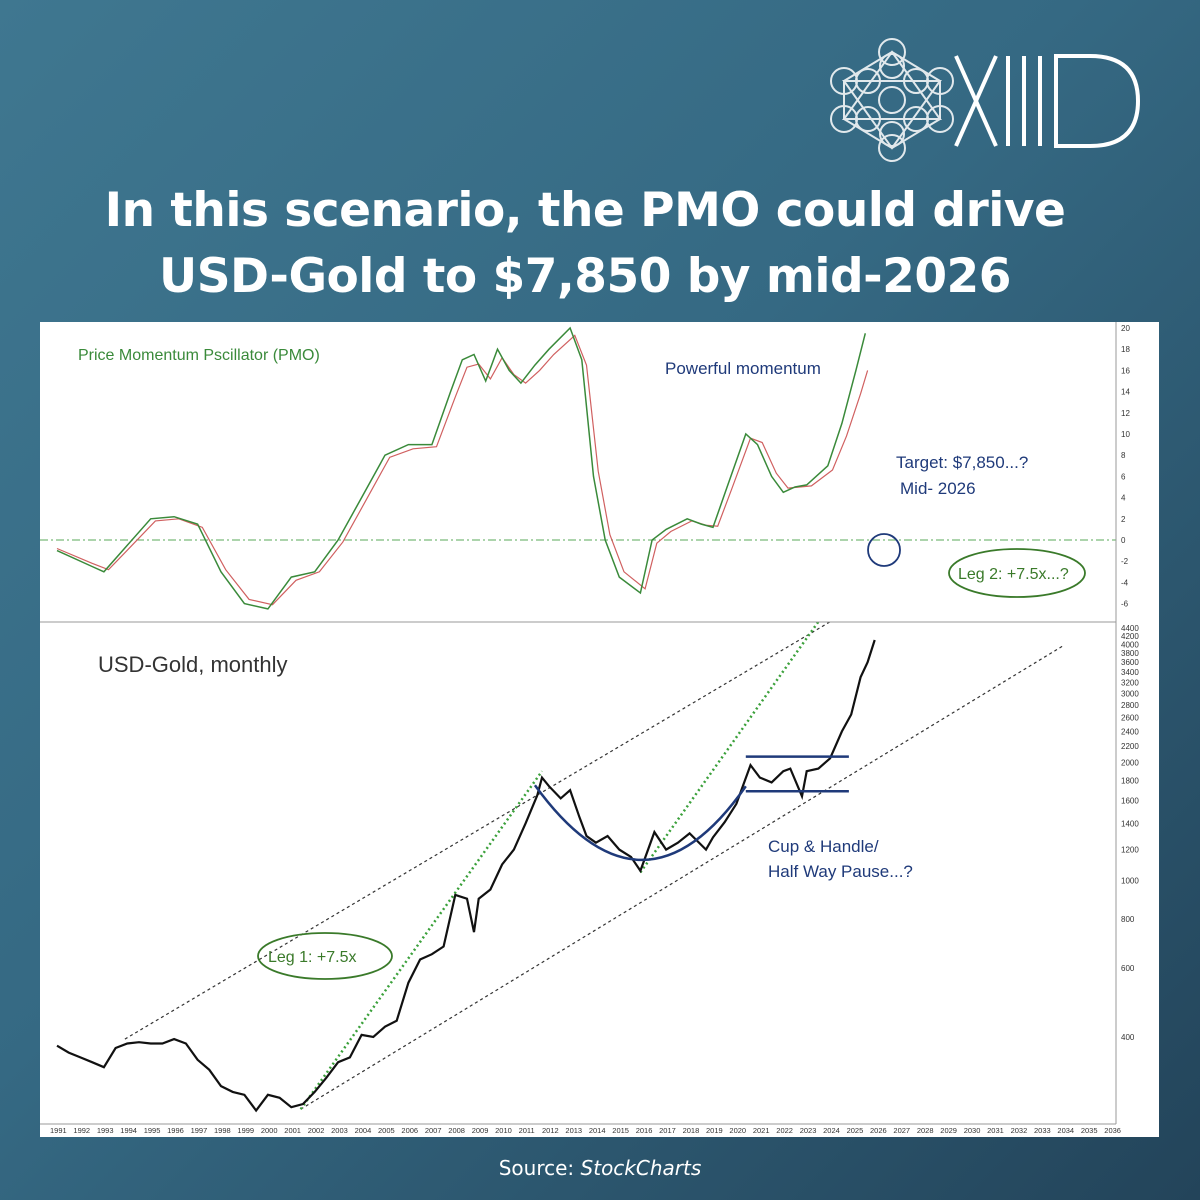 The height and width of the screenshot is (1200, 1200). I want to click on headline-line-2: USD-Gold to $7,850 by mid-2026, so click(585, 276).